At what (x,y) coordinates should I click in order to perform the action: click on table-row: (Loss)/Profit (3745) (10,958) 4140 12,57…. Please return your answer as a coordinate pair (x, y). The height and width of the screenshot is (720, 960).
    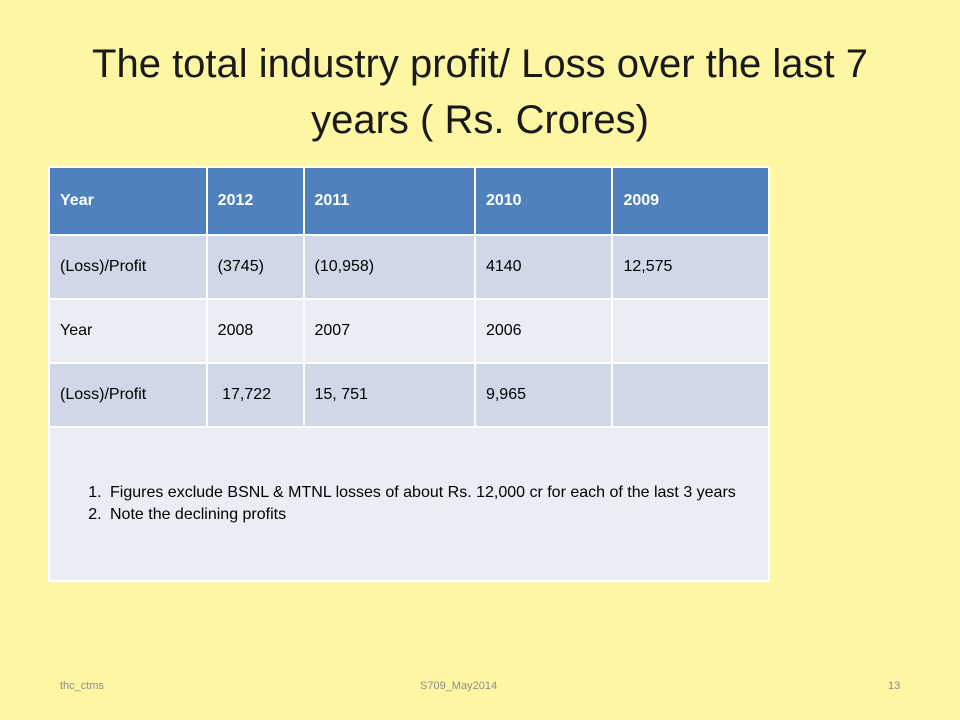
    Looking at the image, I should click on (409, 267).